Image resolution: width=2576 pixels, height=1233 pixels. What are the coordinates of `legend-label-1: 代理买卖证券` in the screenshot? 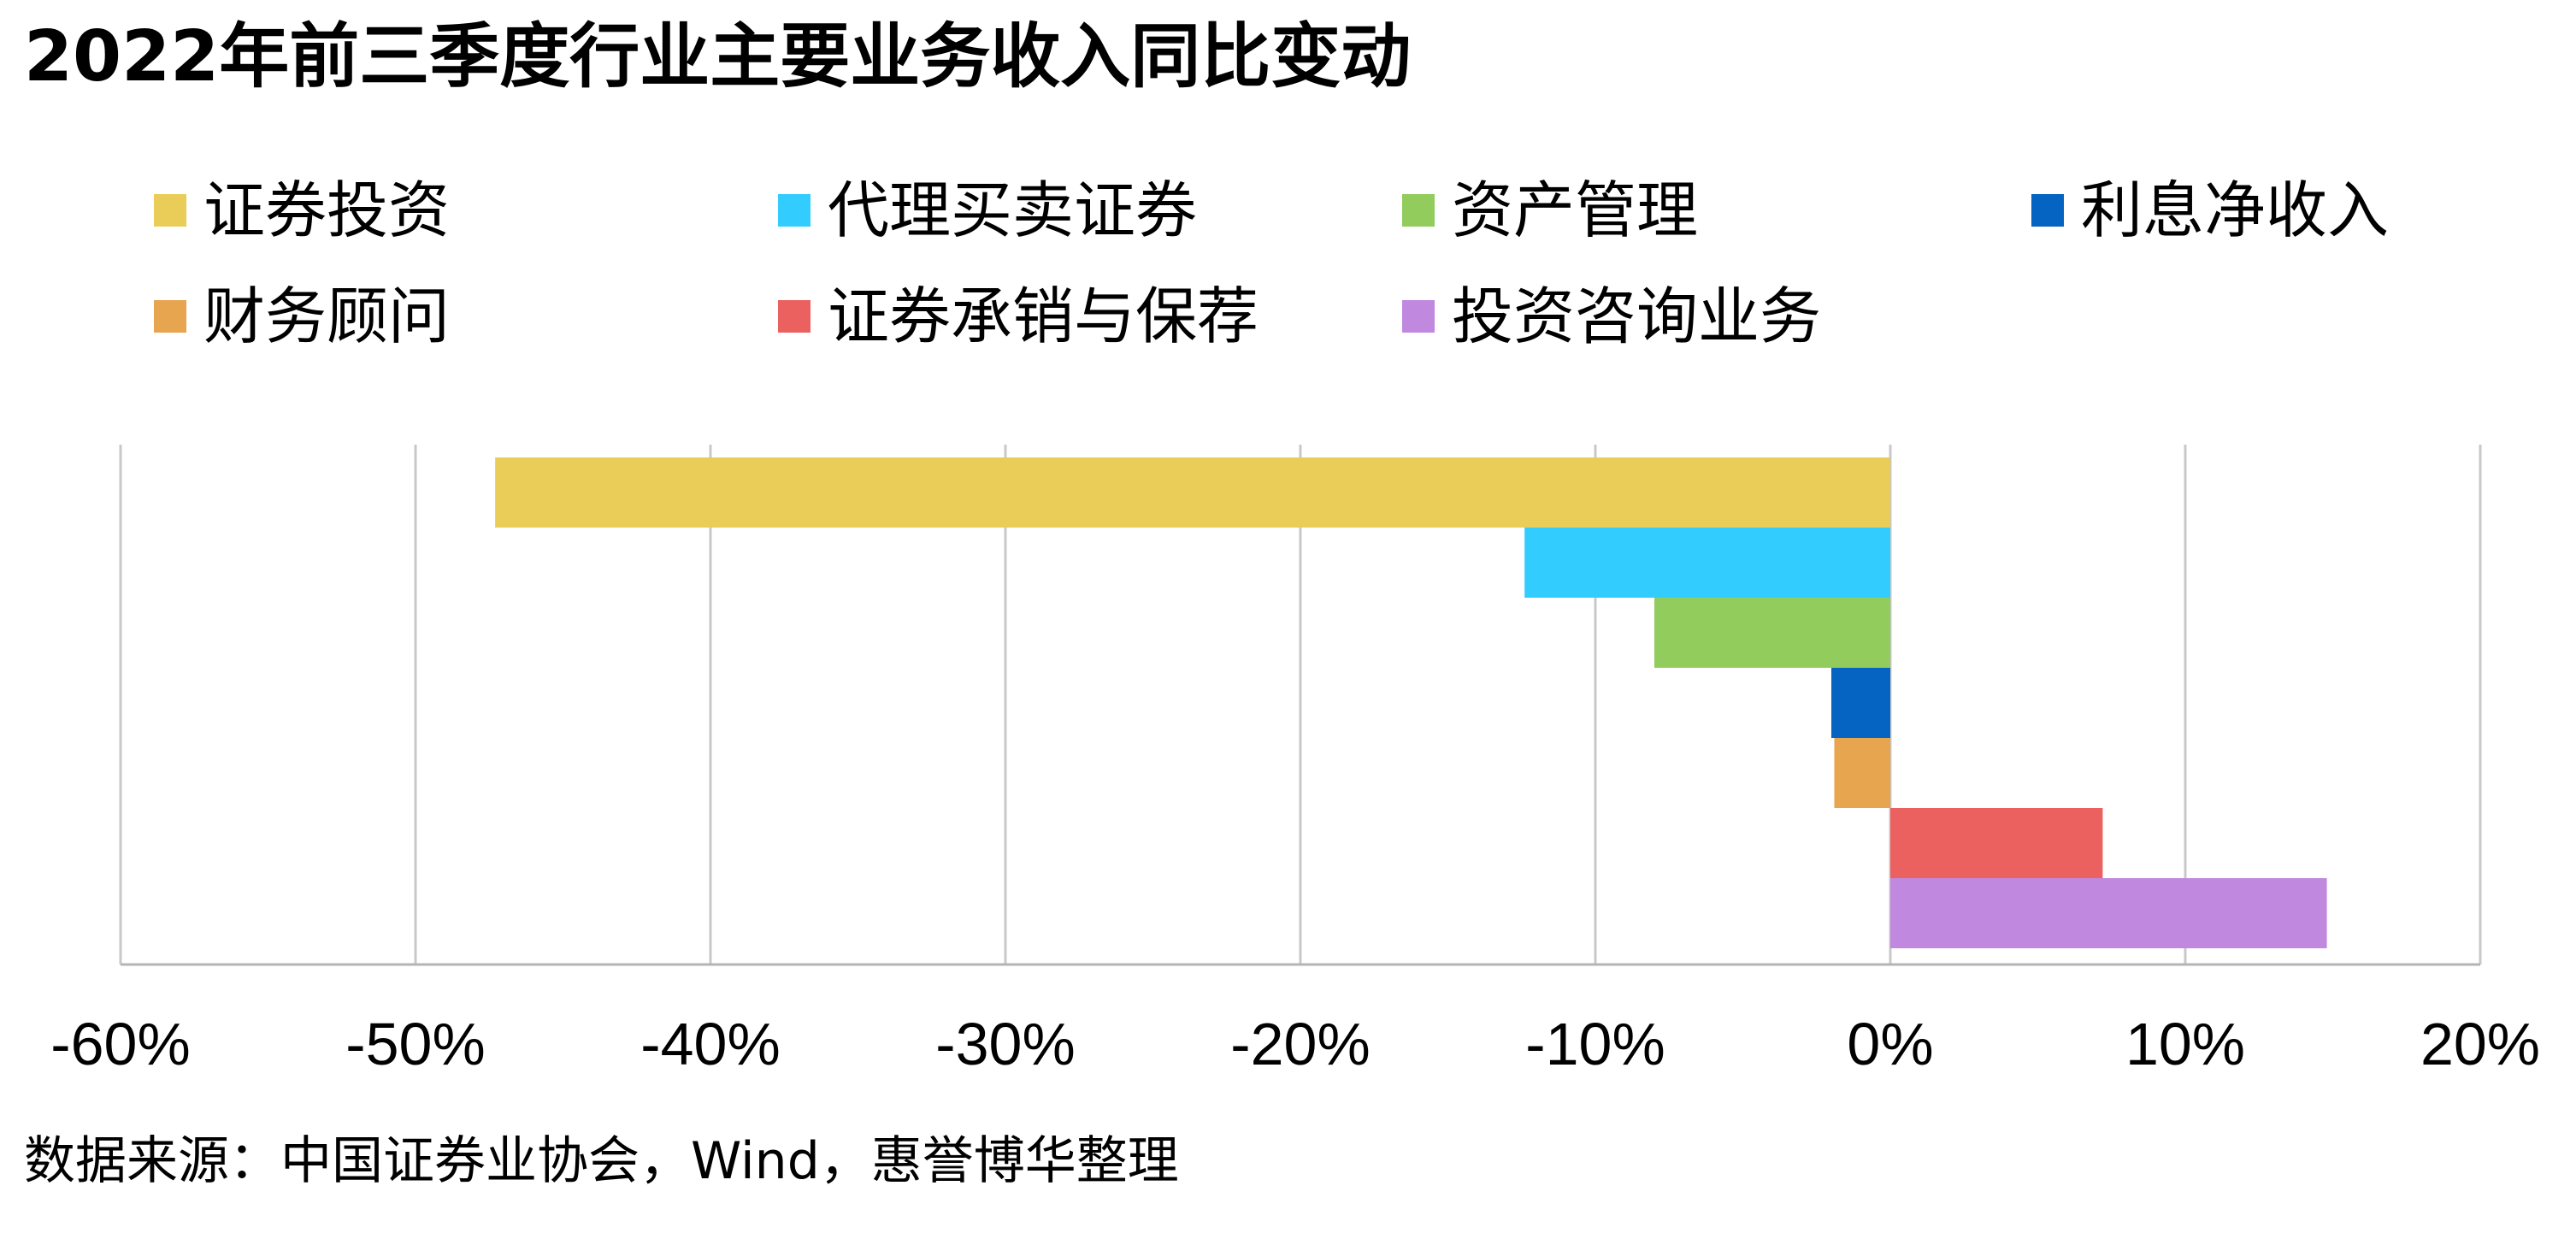 It's located at (1013, 210).